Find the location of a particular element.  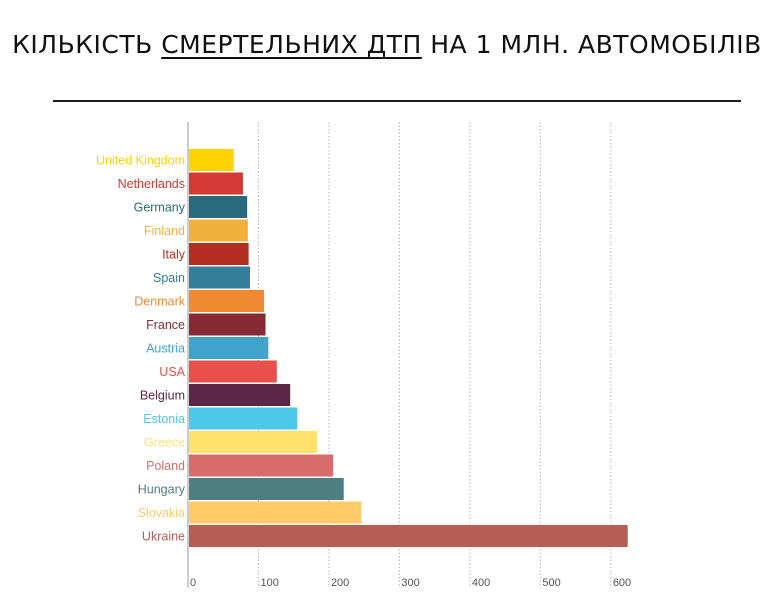

tick-label-600: 600 is located at coordinates (622, 583).